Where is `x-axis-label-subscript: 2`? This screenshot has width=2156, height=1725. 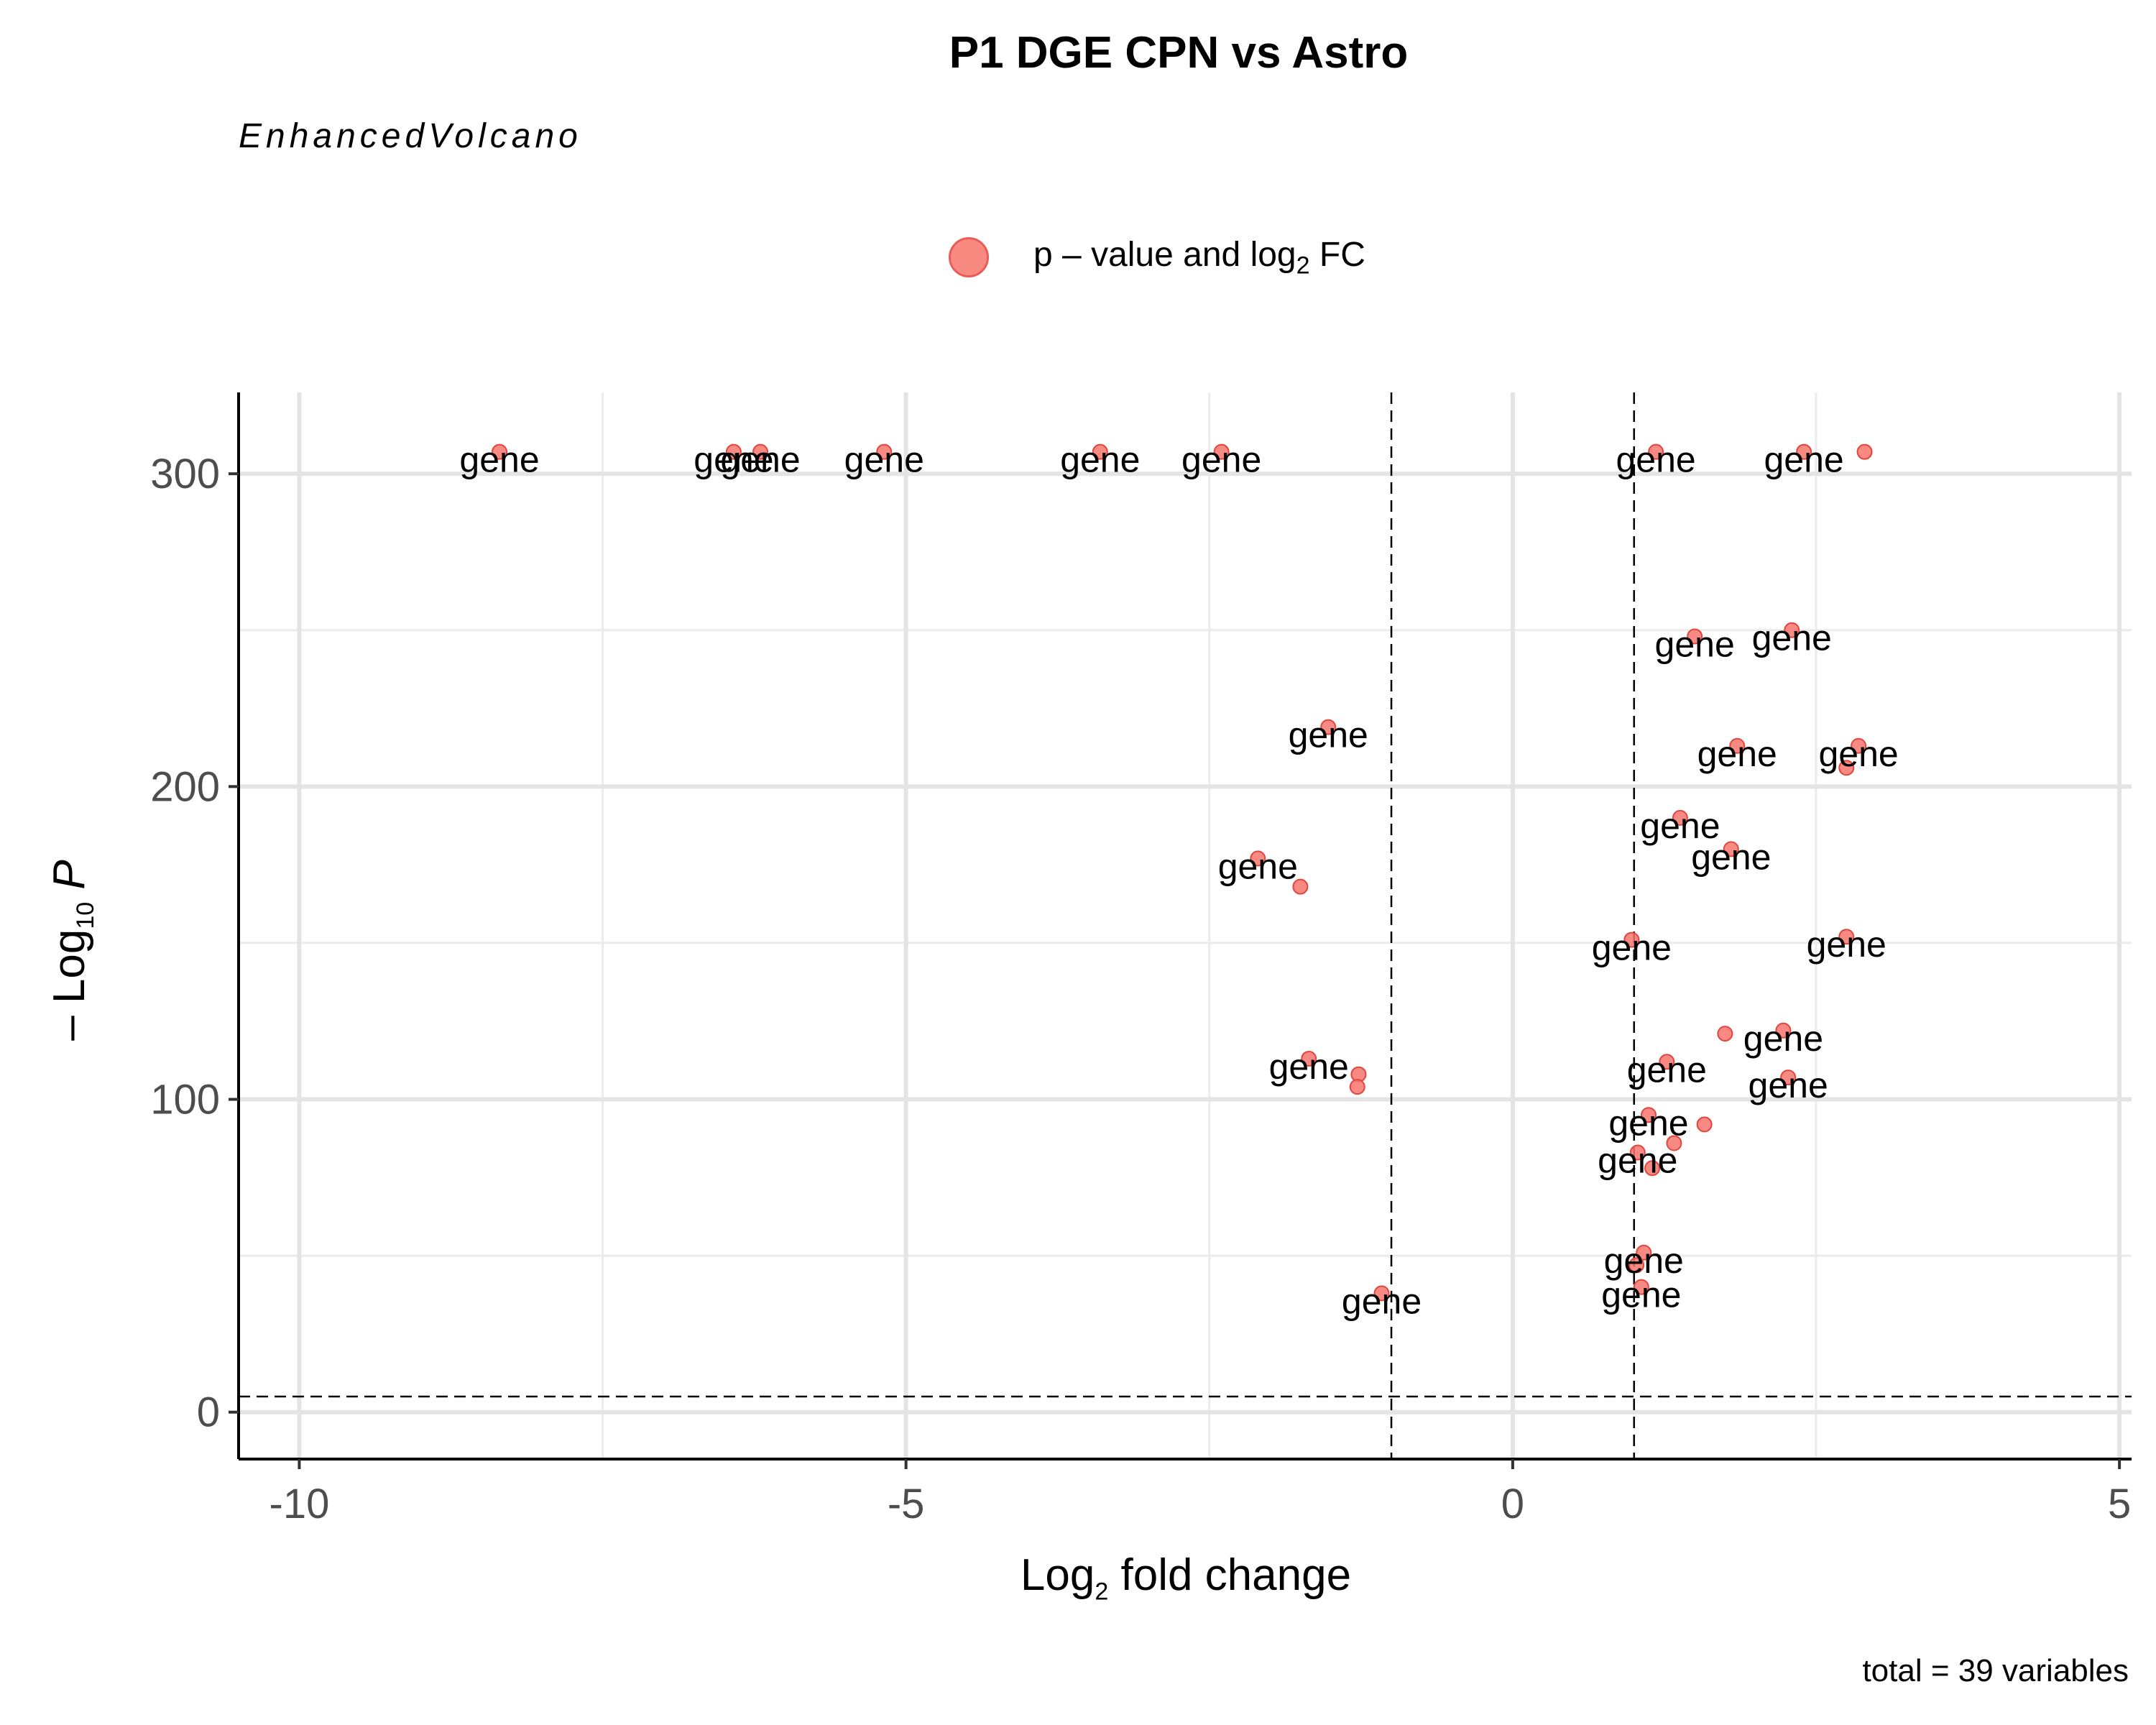 x-axis-label-subscript: 2 is located at coordinates (1102, 1592).